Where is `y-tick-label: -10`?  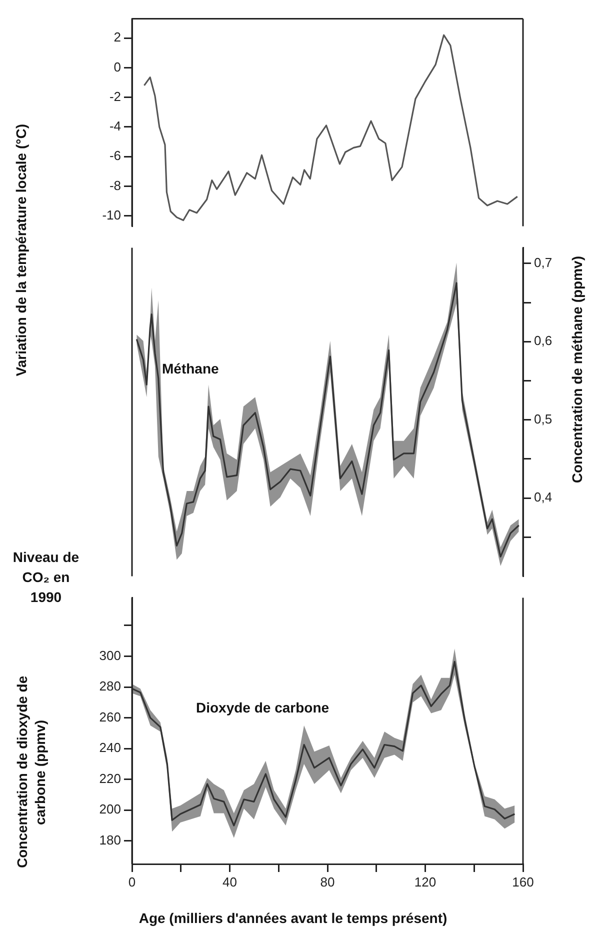 y-tick-label: -10 is located at coordinates (111, 214).